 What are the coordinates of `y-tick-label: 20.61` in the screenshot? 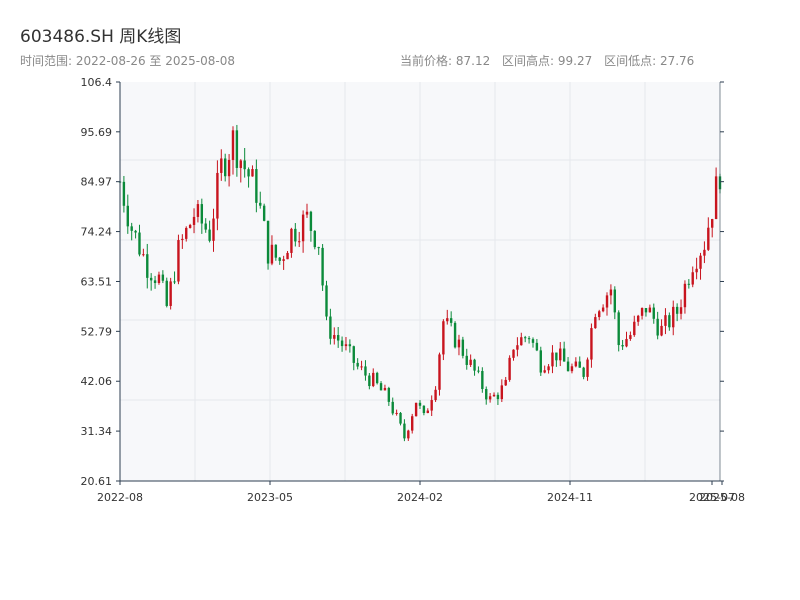 It's located at (97, 481).